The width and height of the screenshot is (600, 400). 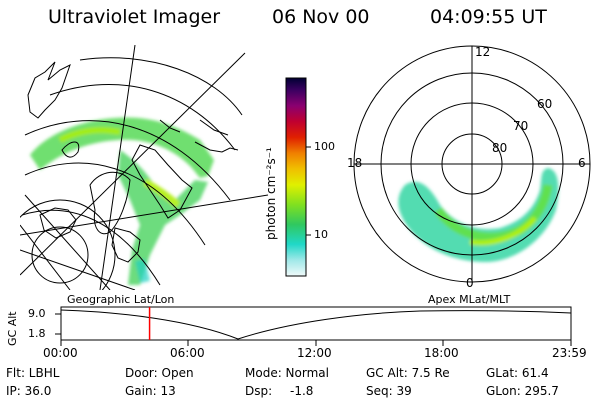 I want to click on dsp-label: Dsp:, so click(x=259, y=391).